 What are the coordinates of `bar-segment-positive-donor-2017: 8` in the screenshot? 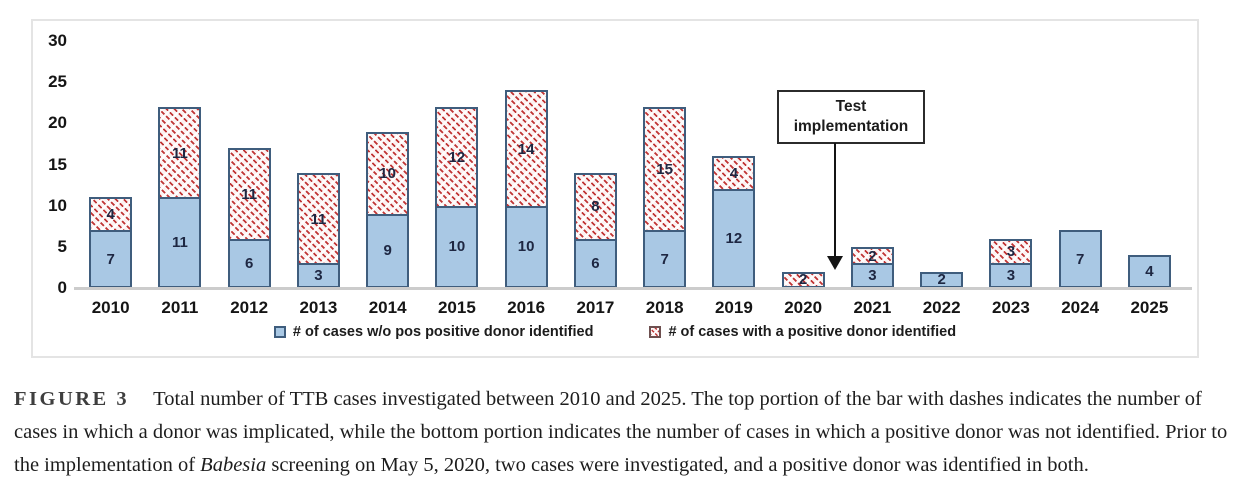 It's located at (595, 205).